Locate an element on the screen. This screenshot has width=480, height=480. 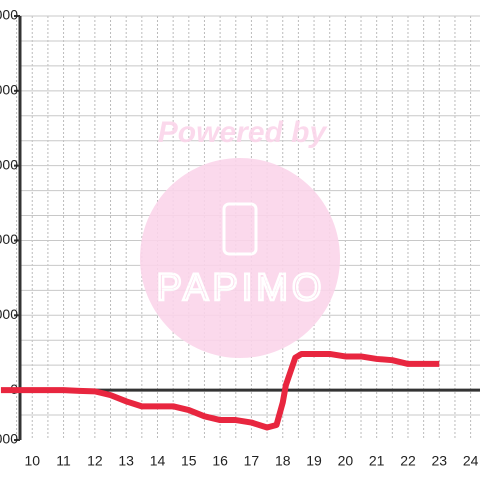
x-tick-label: 16 is located at coordinates (220, 461).